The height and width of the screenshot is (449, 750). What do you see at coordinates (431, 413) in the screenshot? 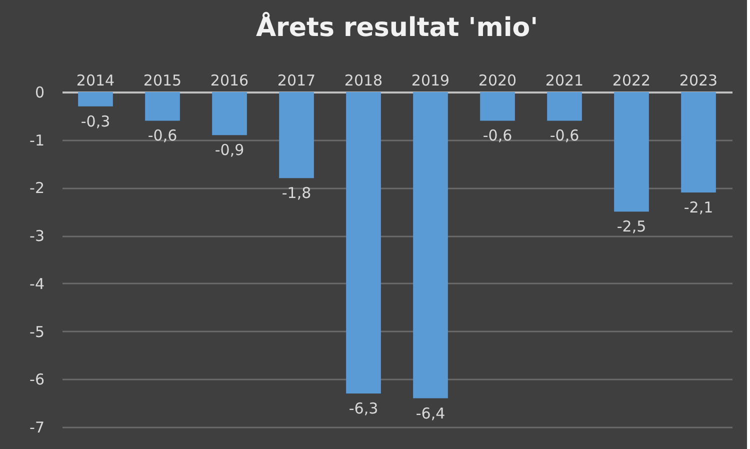
I see `data-label: -6,4` at bounding box center [431, 413].